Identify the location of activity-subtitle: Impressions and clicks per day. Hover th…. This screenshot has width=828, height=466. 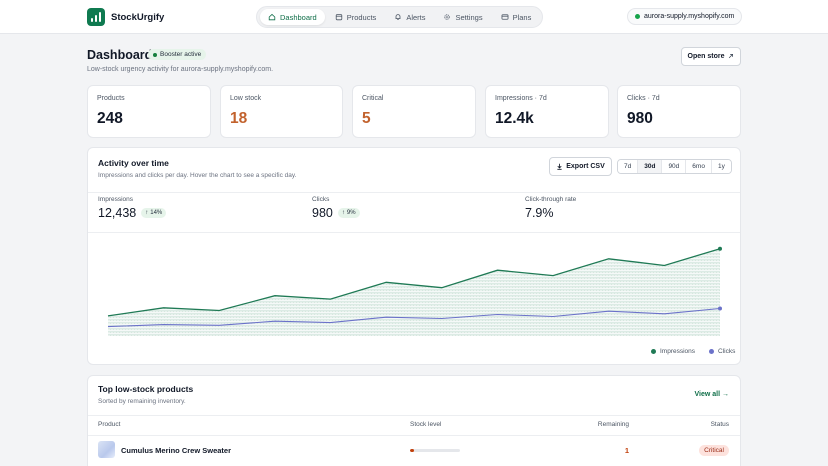
(197, 175).